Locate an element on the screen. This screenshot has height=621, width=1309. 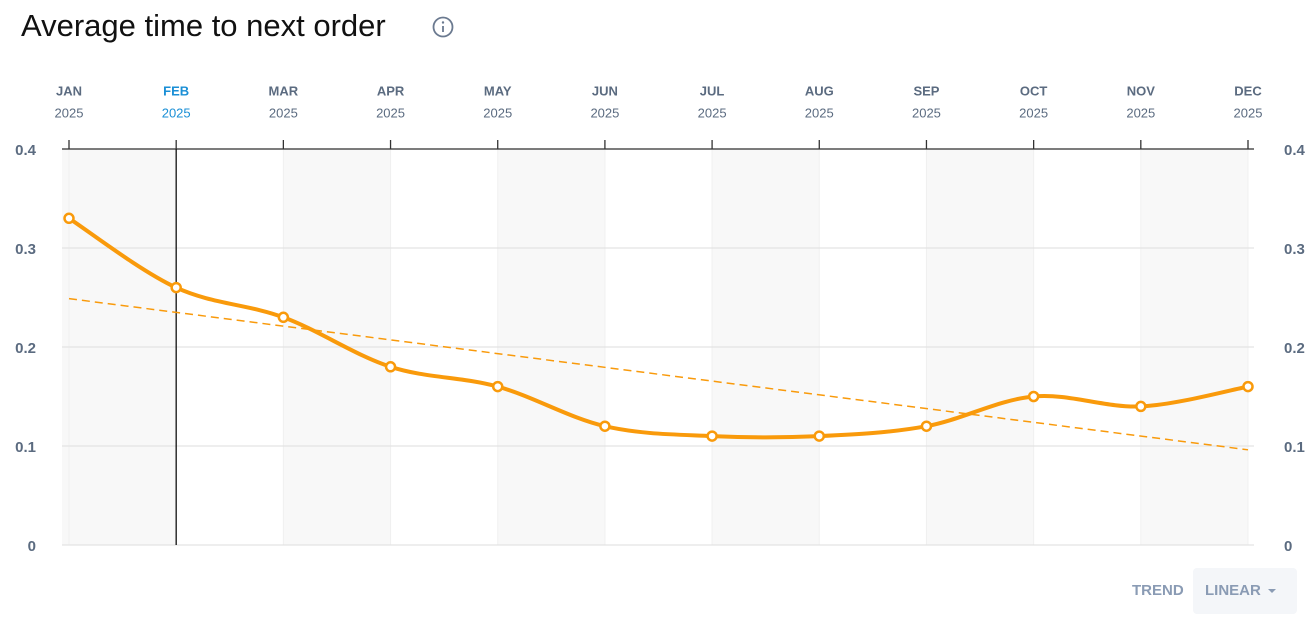
y-tick-label: 0.2 is located at coordinates (25, 348).